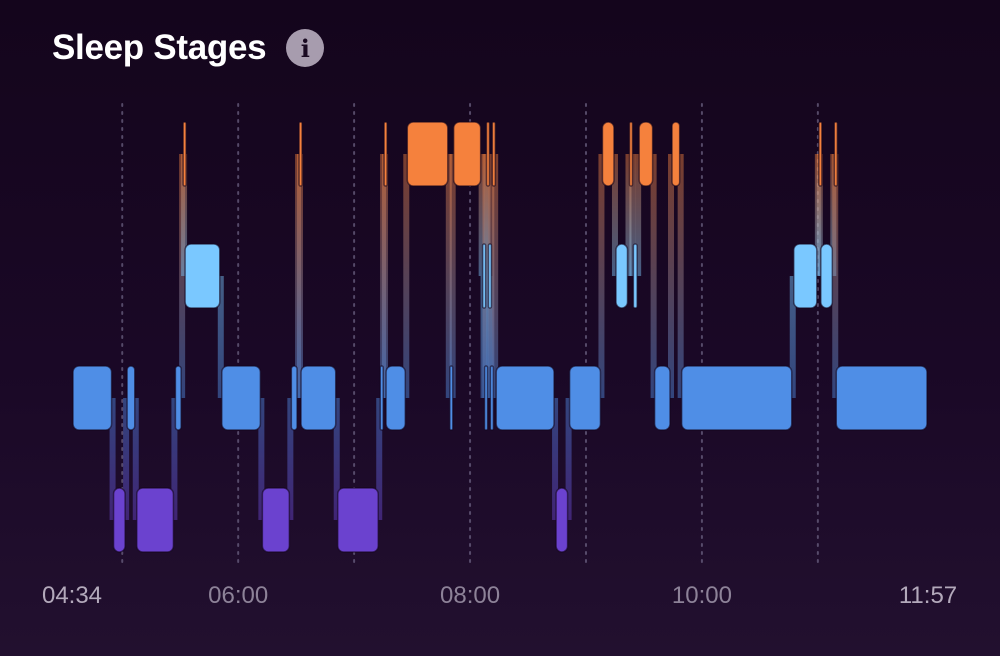  I want to click on x-tick-label: 08:00, so click(470, 595).